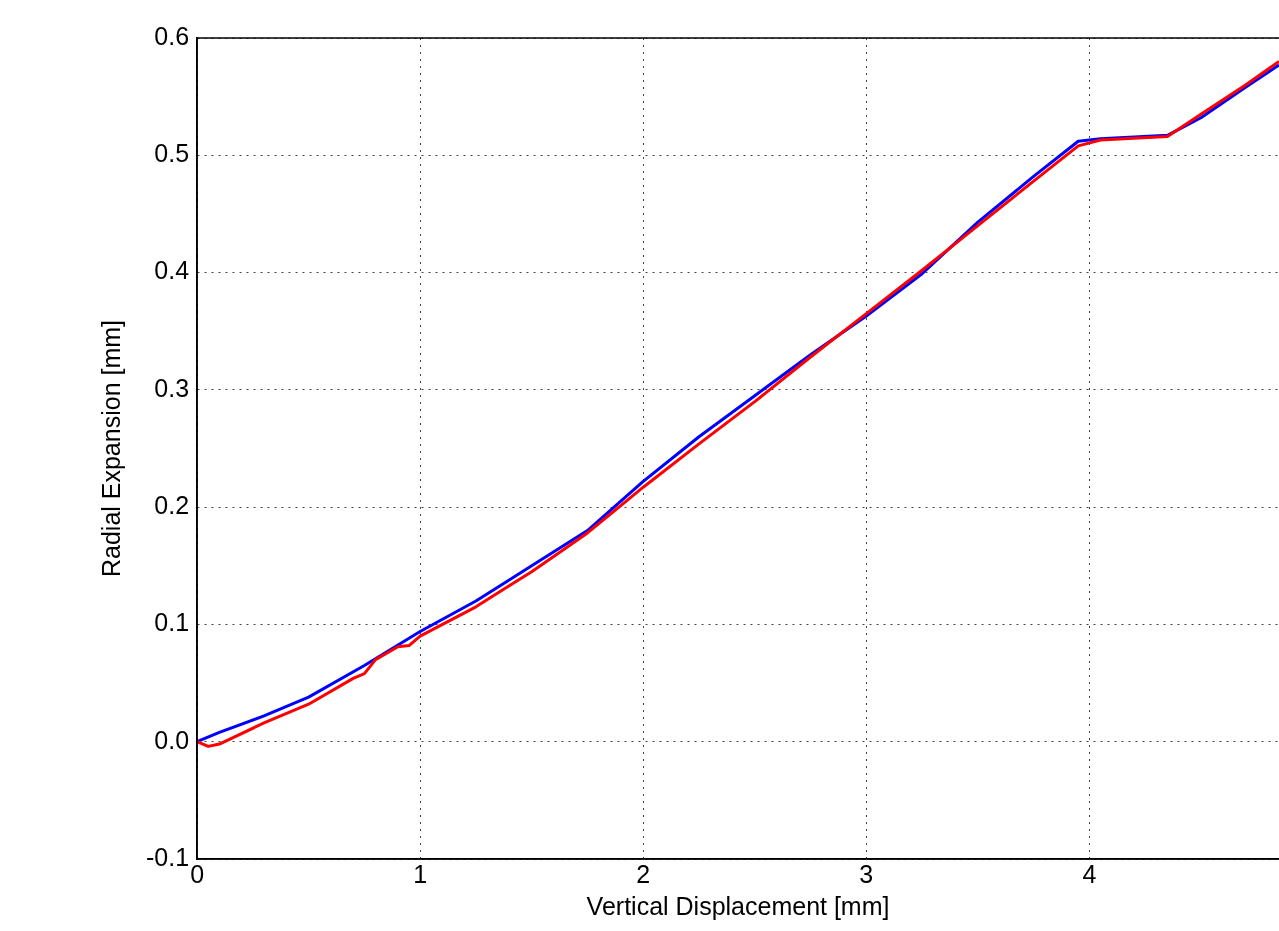 The image size is (1279, 931). I want to click on y-tick-label: 0.2, so click(172, 505).